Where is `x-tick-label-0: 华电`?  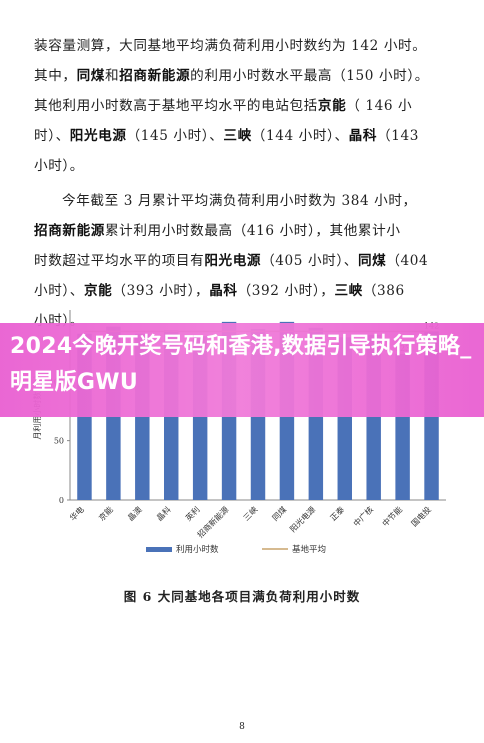
x-tick-label-0: 华电 is located at coordinates (76, 513).